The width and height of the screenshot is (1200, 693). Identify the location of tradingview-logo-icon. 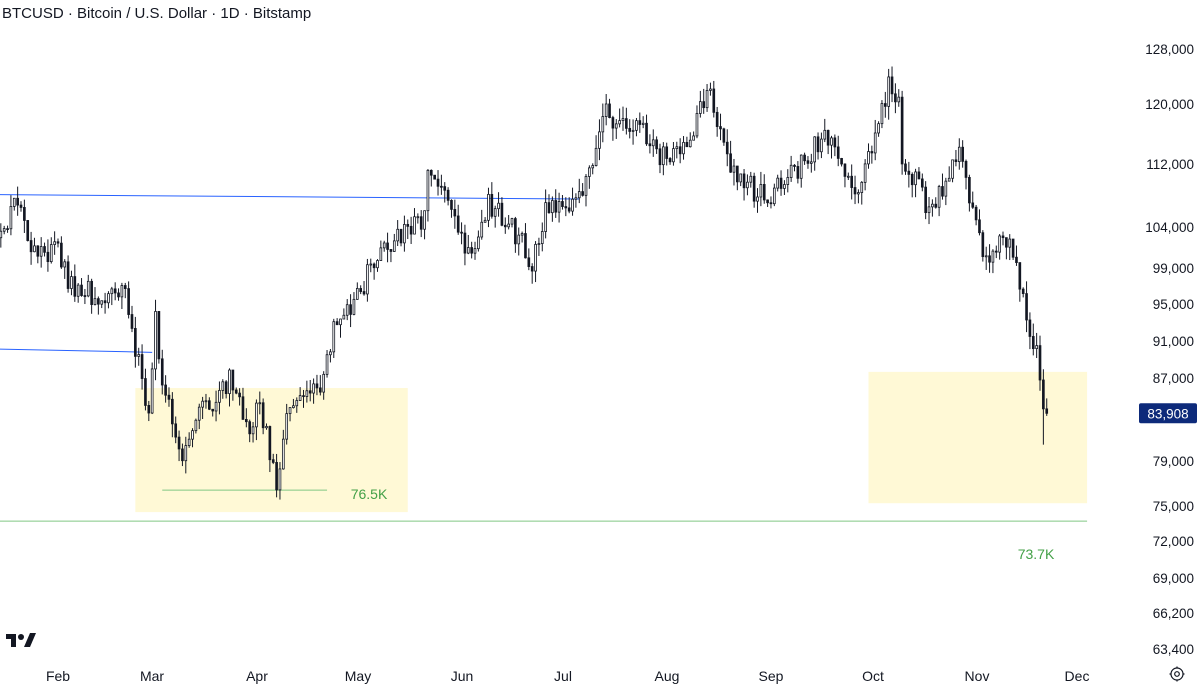
(21, 639).